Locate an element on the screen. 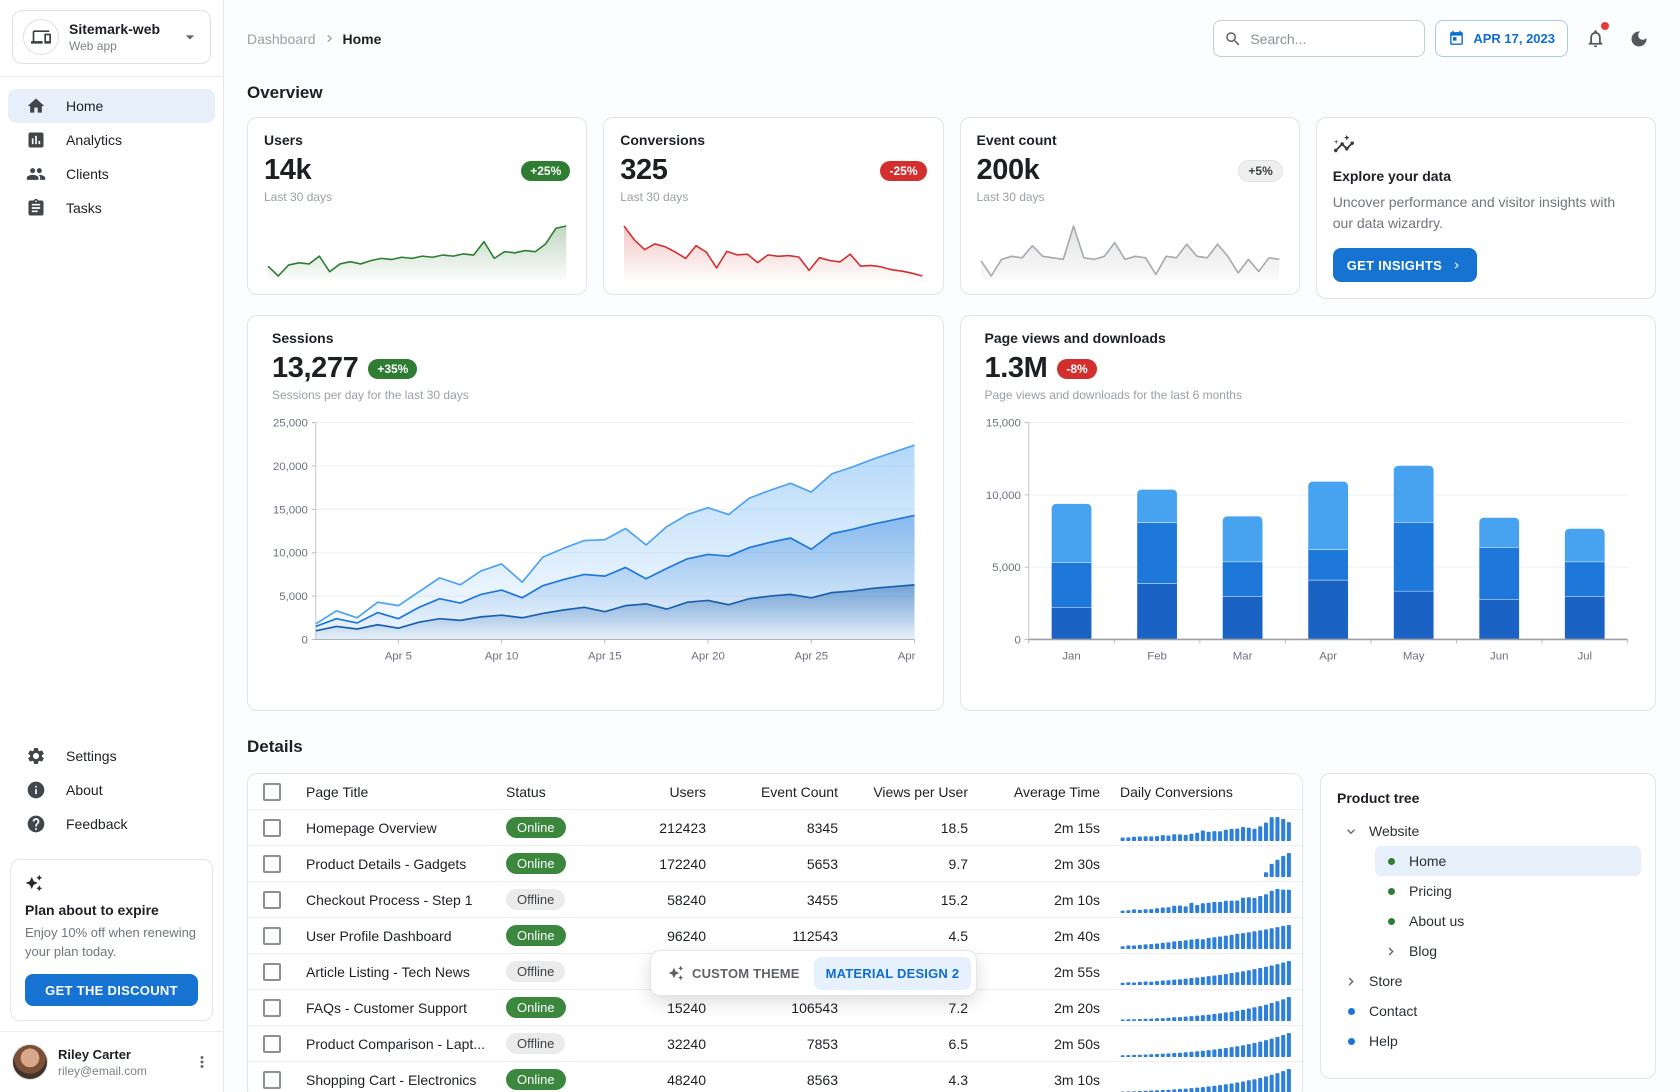  sparkle-icon is located at coordinates (111, 883).